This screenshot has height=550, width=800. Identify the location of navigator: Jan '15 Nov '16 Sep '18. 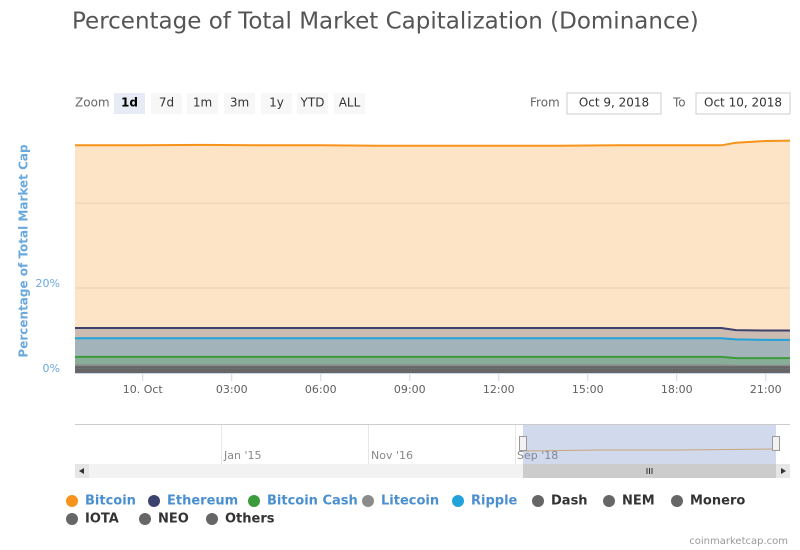
(432, 451).